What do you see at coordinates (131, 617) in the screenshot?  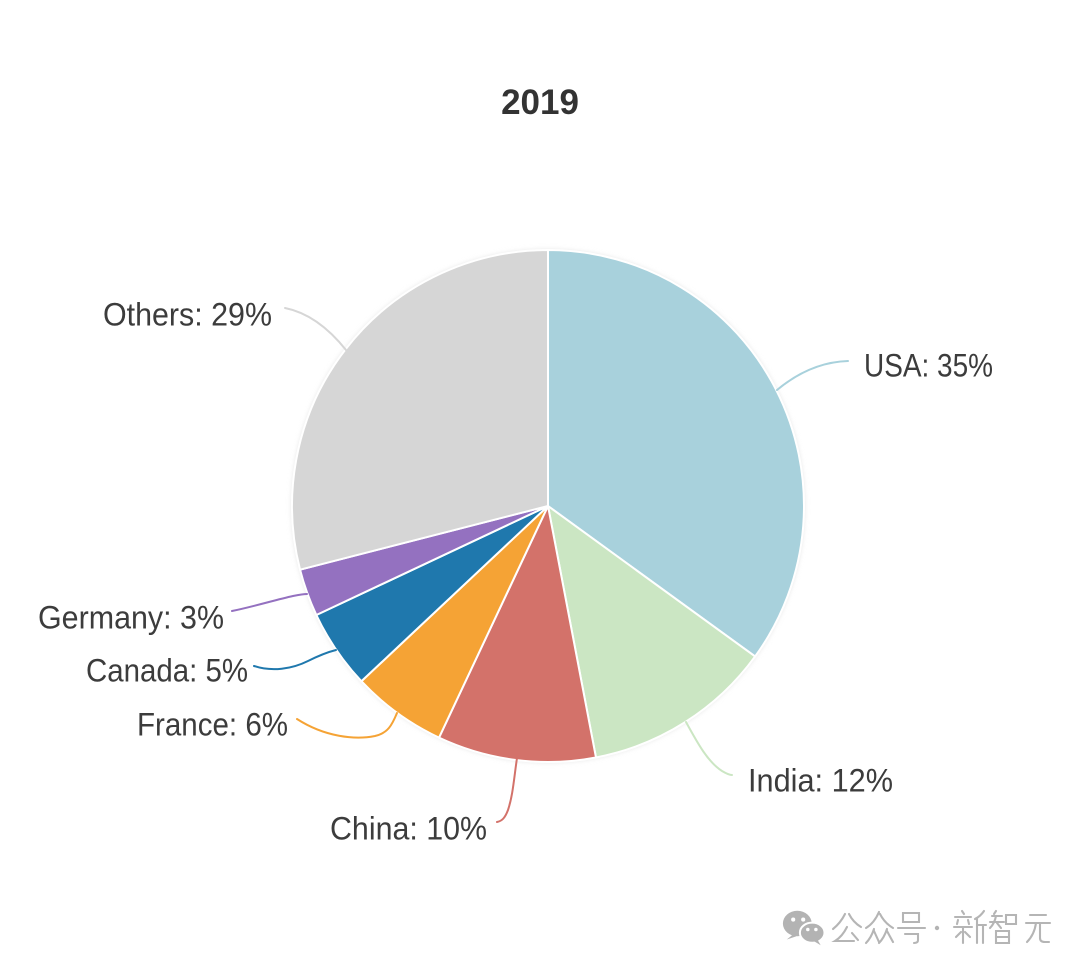 I see `svg-text: Germany: 3%` at bounding box center [131, 617].